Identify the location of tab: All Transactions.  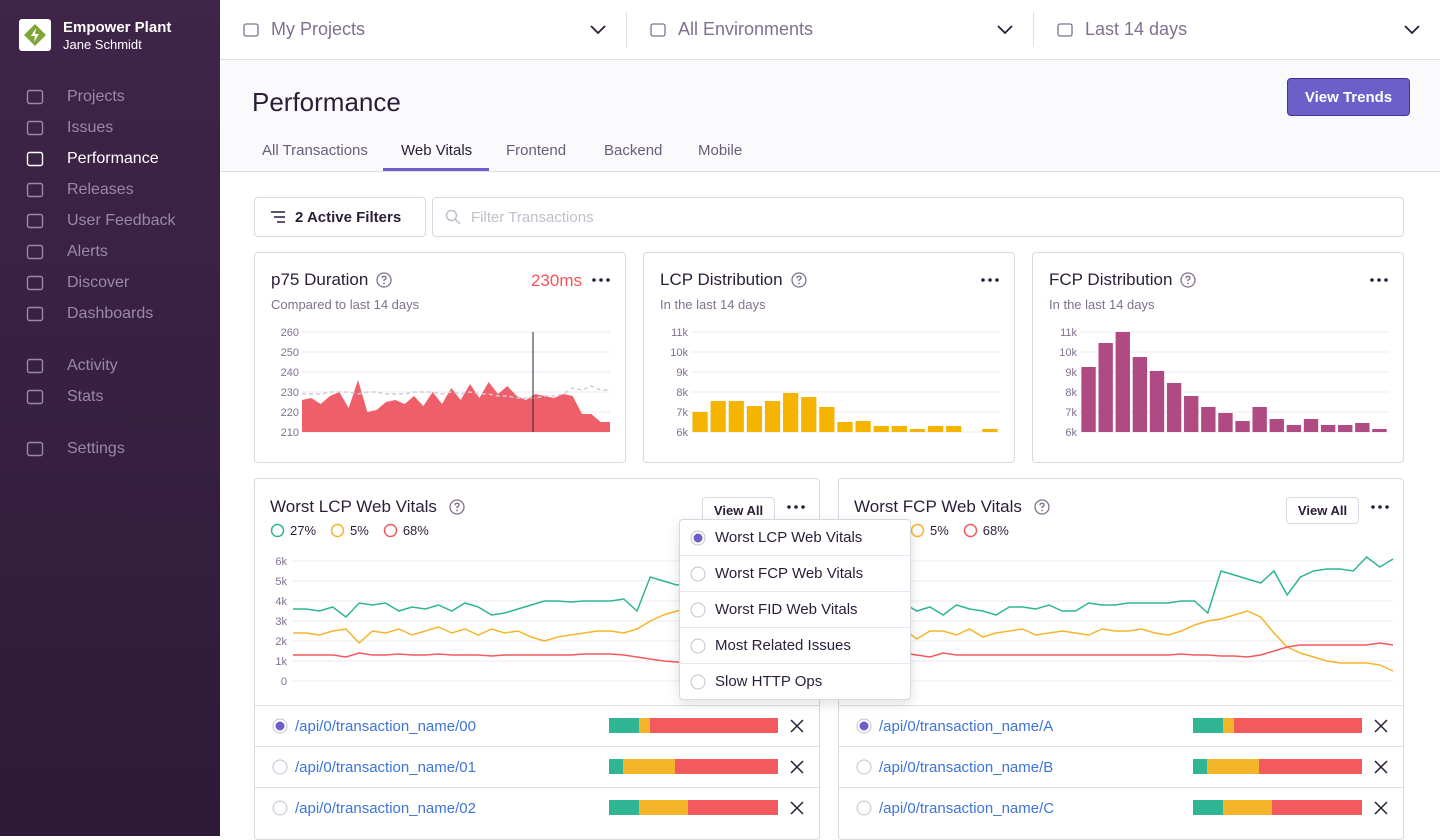
(315, 150).